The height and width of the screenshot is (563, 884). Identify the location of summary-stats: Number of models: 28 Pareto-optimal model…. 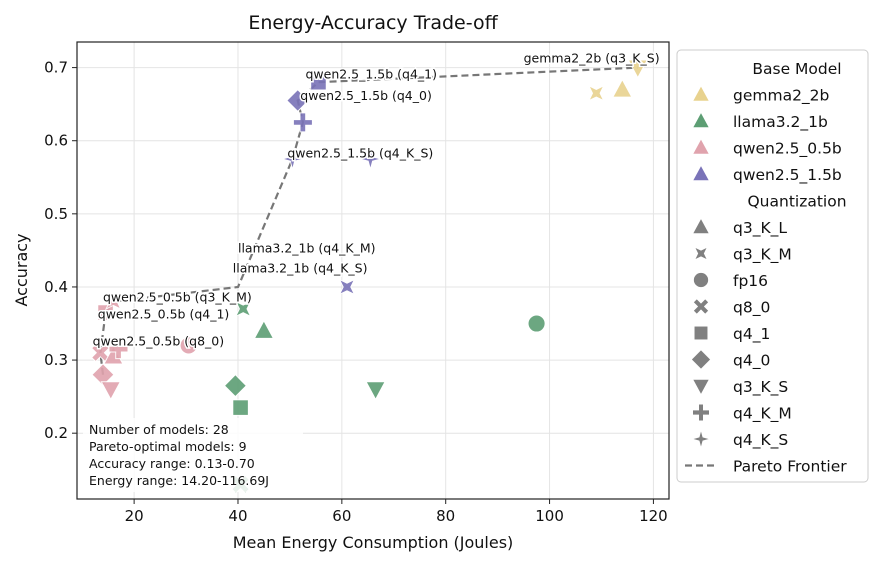
(193, 455).